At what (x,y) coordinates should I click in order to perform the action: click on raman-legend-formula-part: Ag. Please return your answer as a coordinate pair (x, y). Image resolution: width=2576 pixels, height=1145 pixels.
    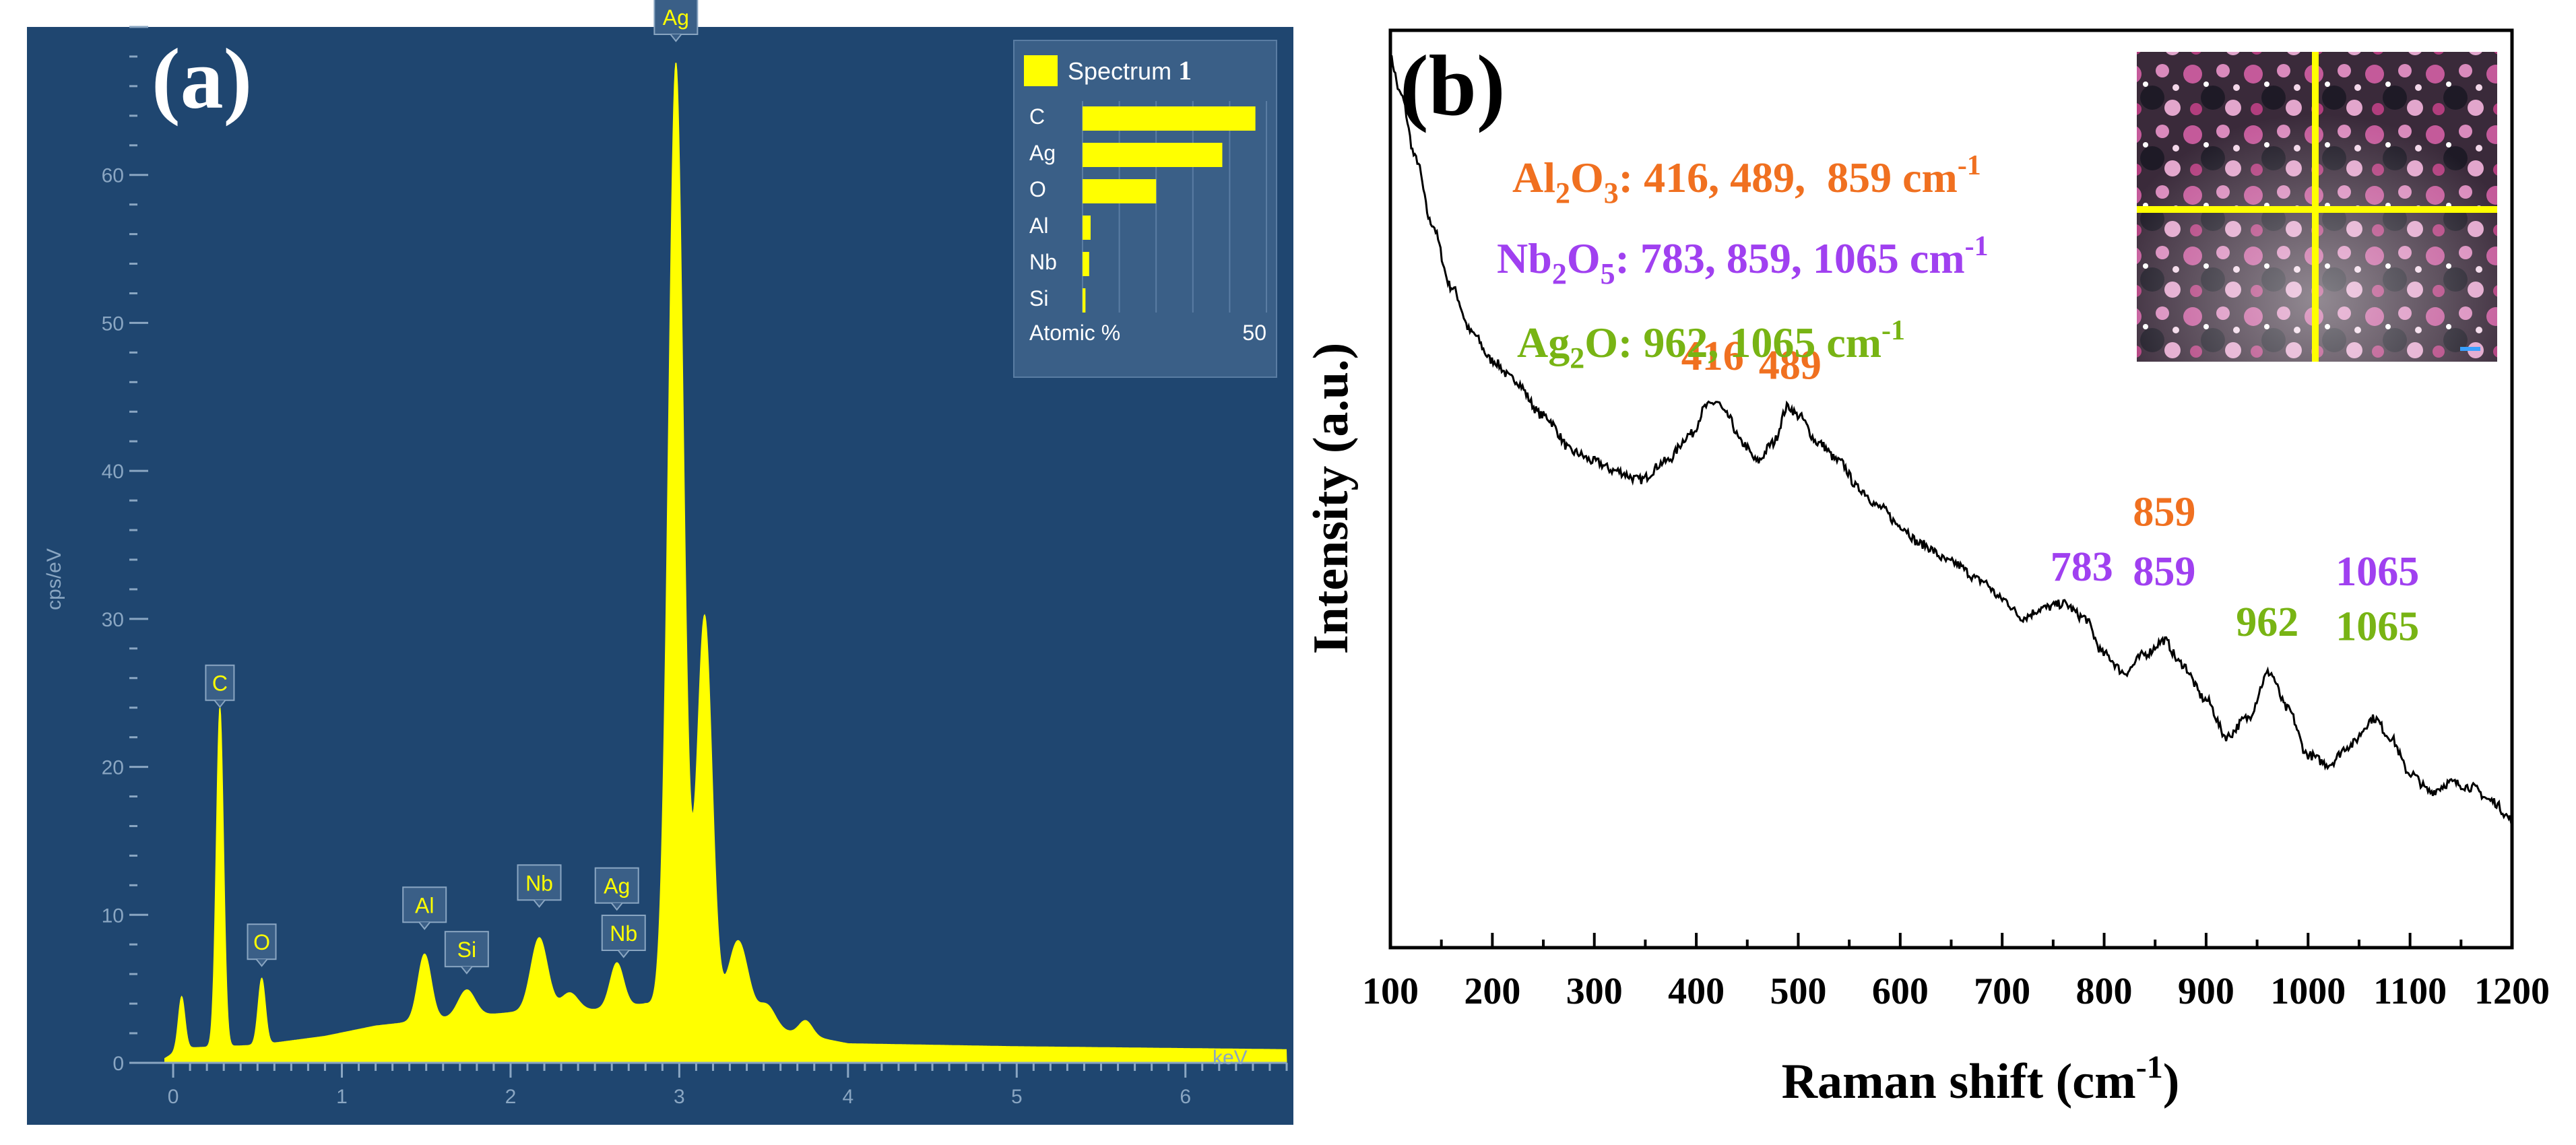
    Looking at the image, I should click on (1543, 342).